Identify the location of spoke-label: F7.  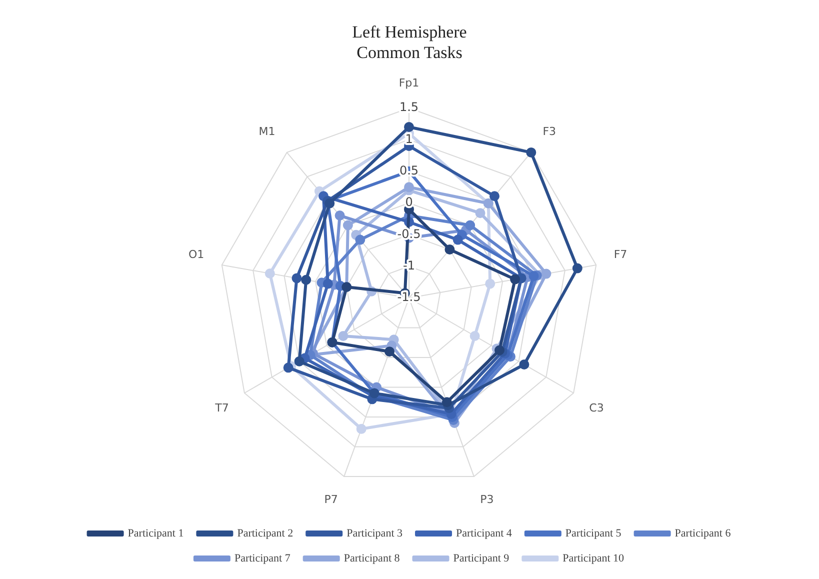
(621, 255).